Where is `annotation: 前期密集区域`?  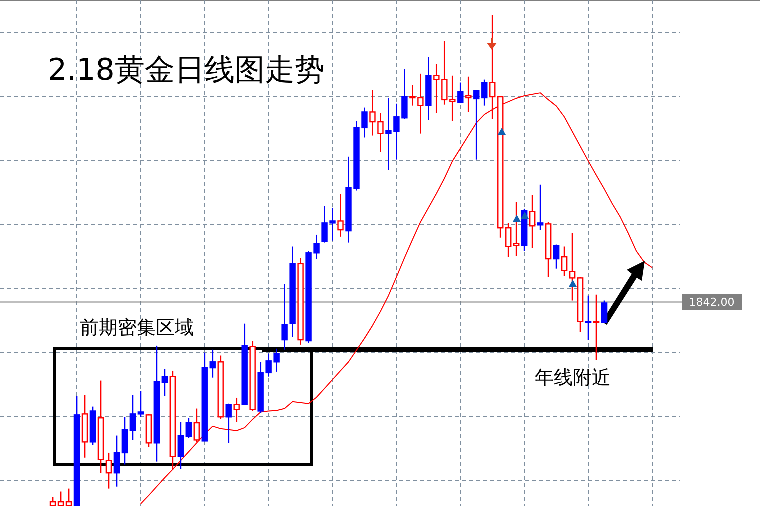 annotation: 前期密集区域 is located at coordinates (137, 328).